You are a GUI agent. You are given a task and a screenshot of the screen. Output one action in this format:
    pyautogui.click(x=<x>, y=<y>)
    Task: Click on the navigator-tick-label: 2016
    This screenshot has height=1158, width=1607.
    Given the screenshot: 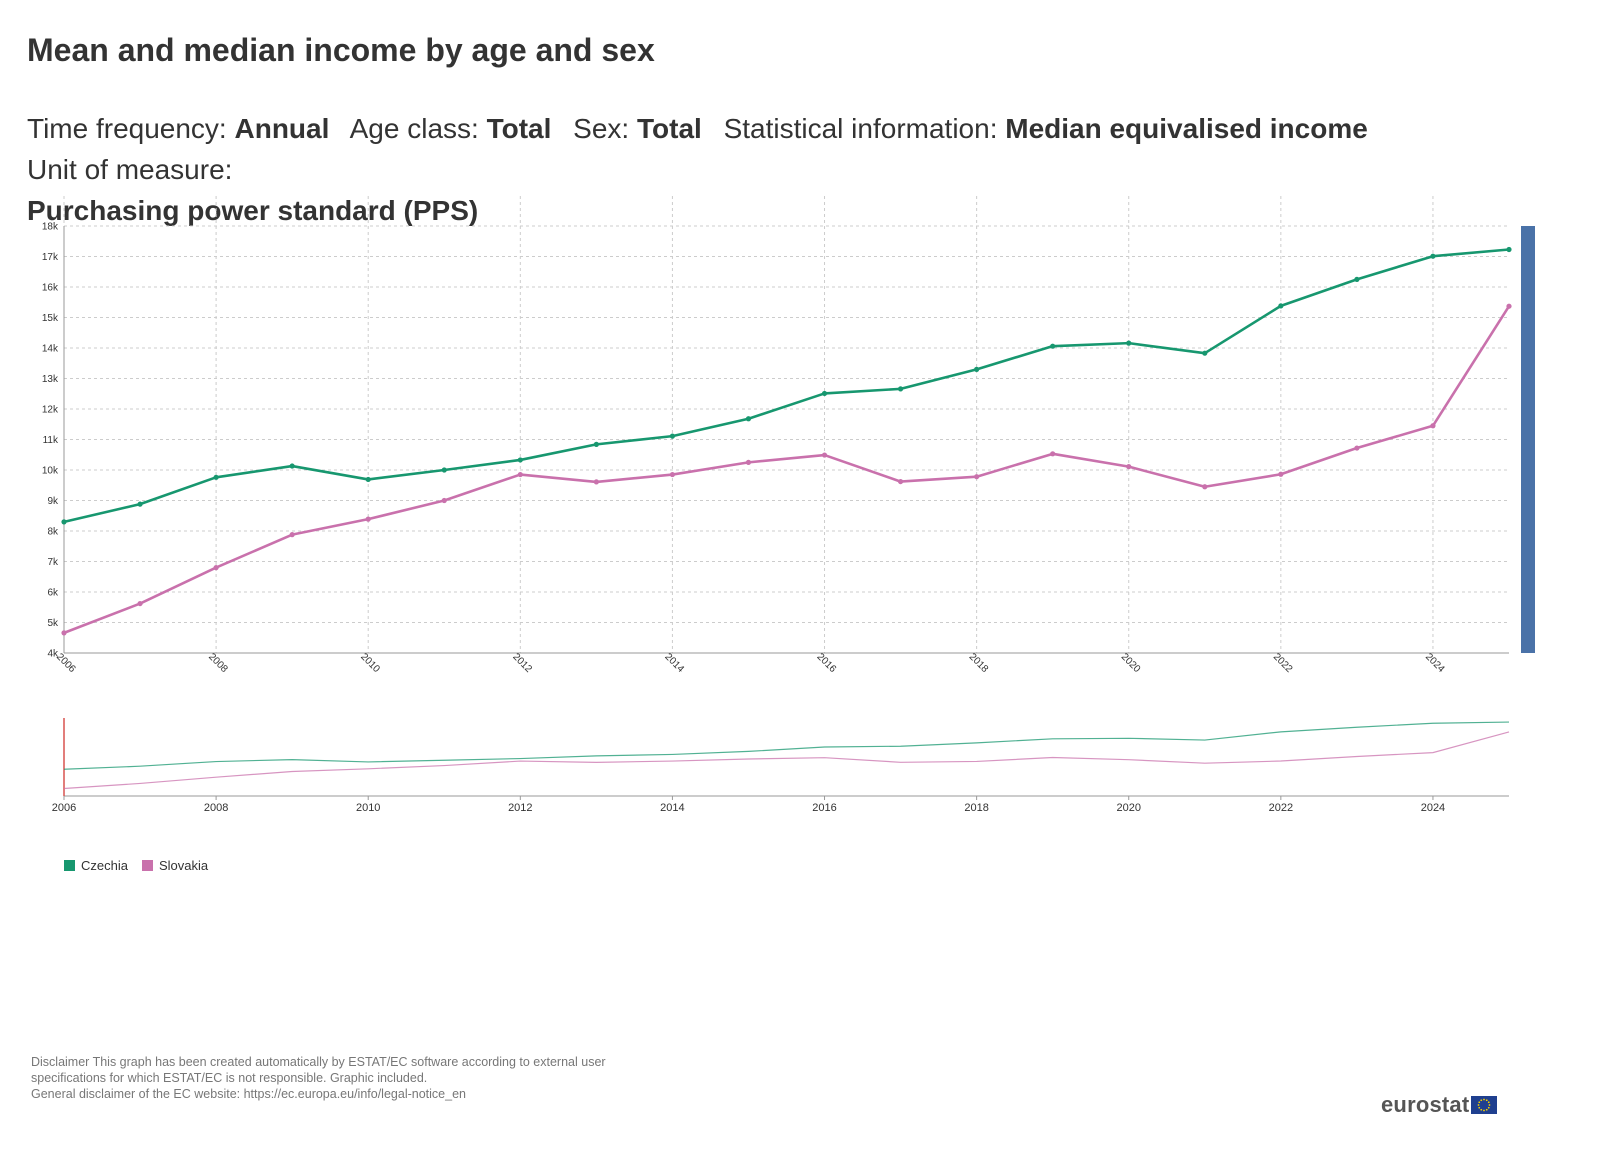 What is the action you would take?
    pyautogui.click(x=824, y=808)
    